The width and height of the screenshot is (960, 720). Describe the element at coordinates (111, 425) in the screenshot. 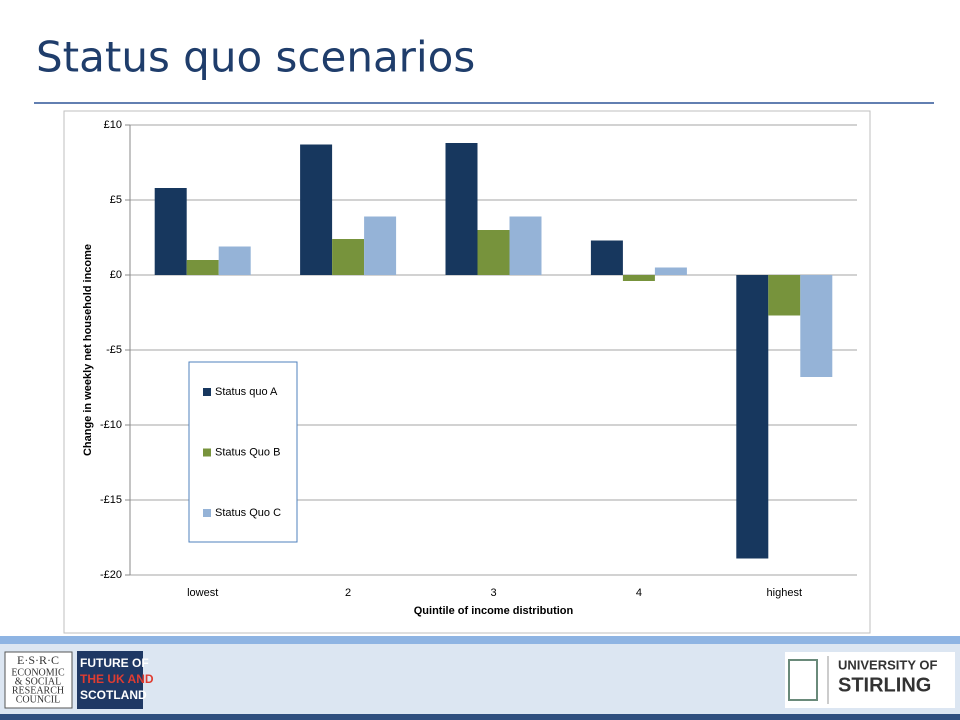

I see `y-tick-label: -£10` at that location.